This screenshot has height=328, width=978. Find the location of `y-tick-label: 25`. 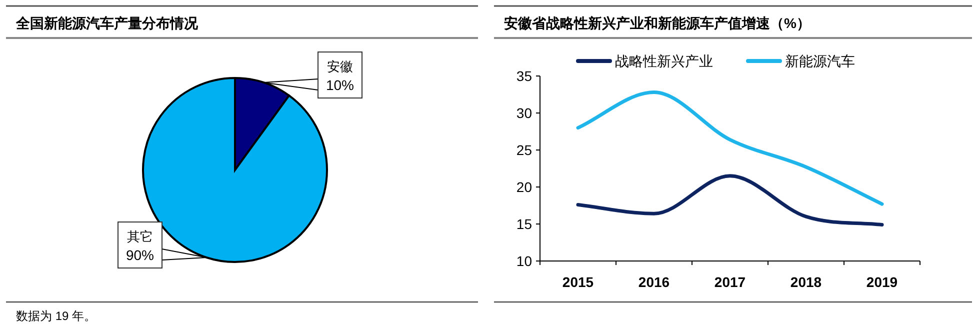

y-tick-label: 25 is located at coordinates (524, 150).